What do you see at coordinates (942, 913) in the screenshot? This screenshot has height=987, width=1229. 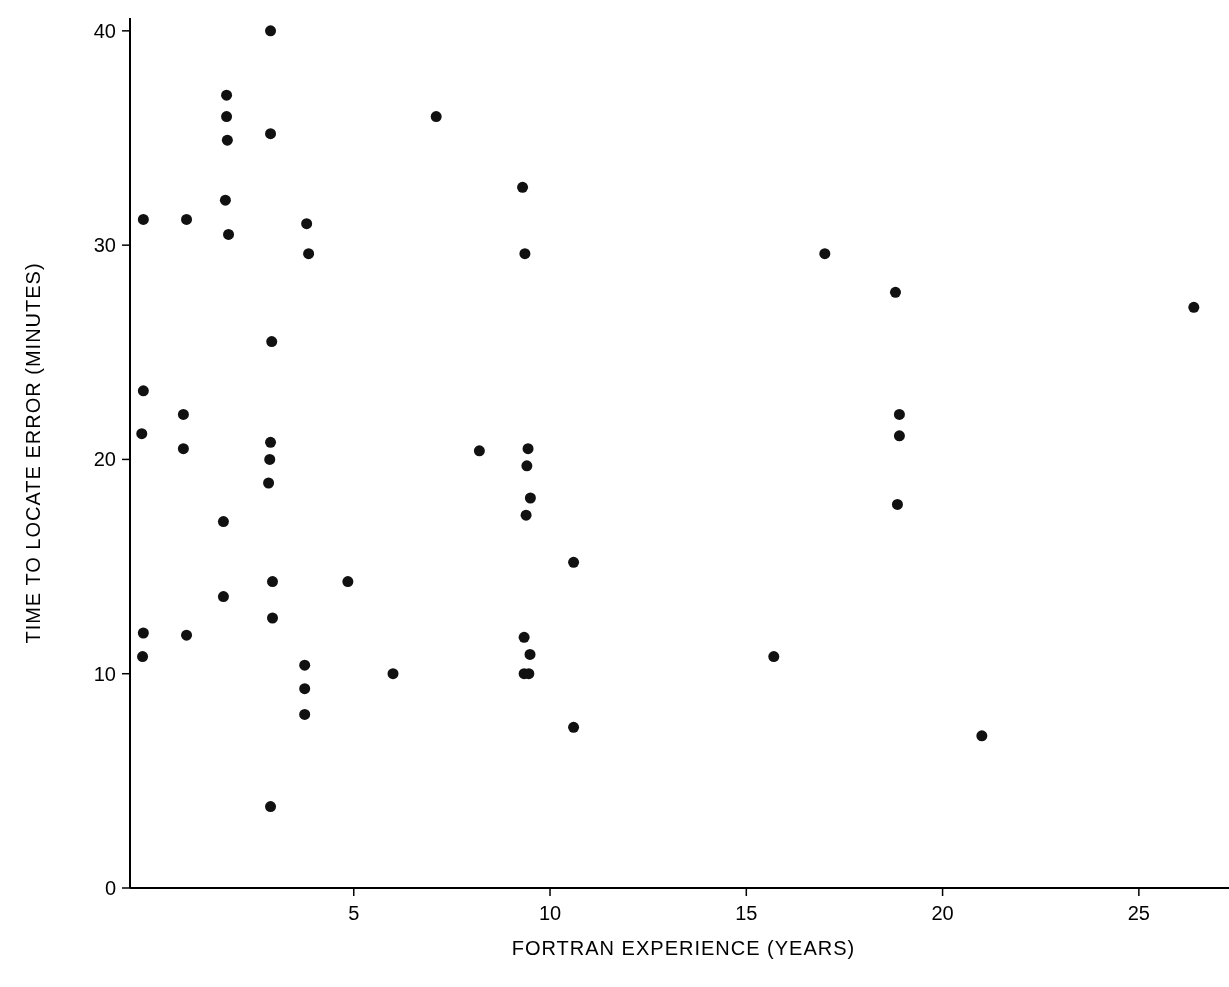 I see `x-tick-label: 20` at bounding box center [942, 913].